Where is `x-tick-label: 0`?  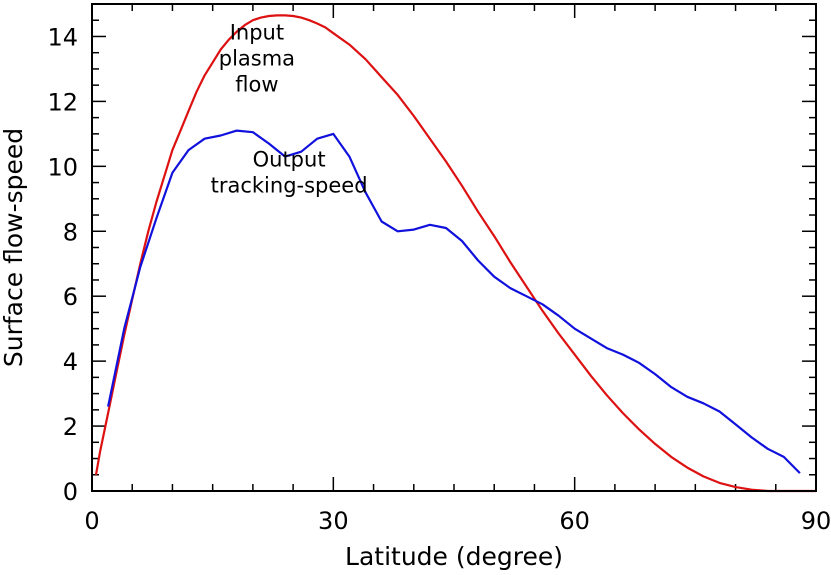 x-tick-label: 0 is located at coordinates (91, 521).